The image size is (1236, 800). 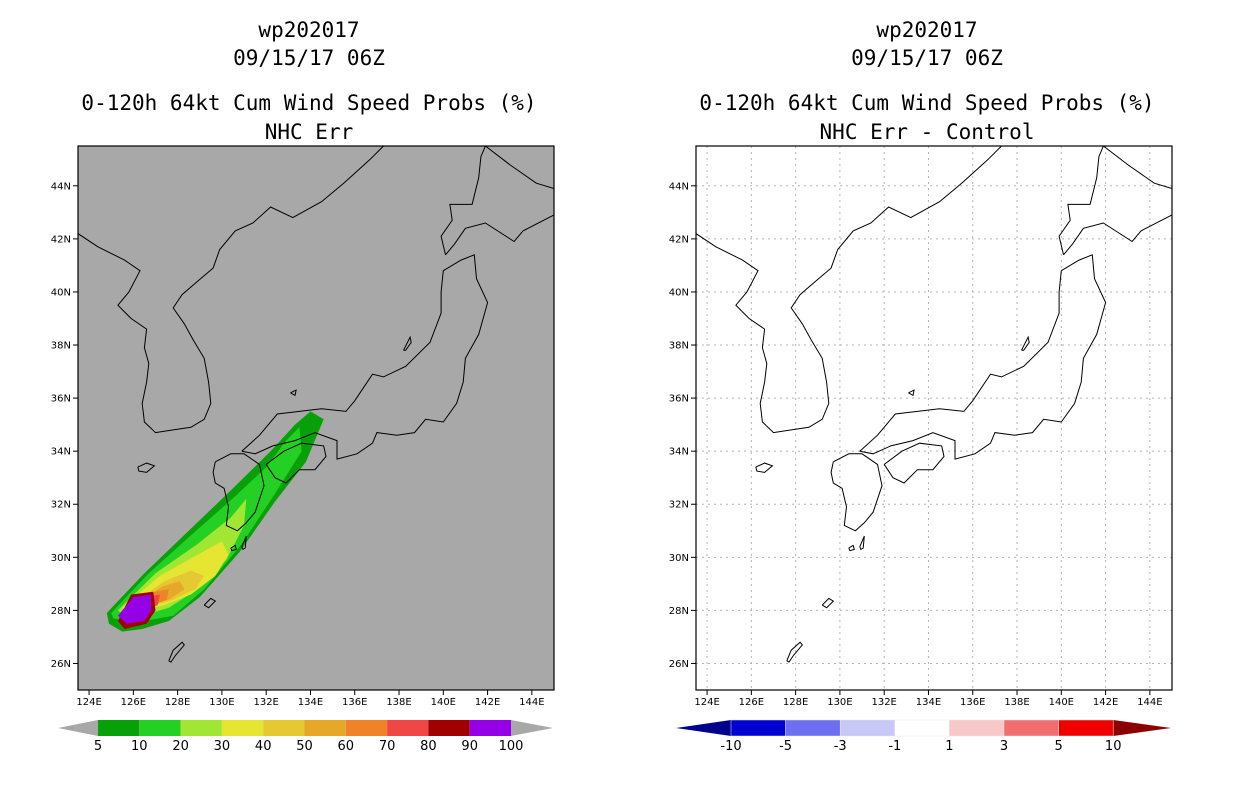 What do you see at coordinates (911, 393) in the screenshot?
I see `right-oki-islands` at bounding box center [911, 393].